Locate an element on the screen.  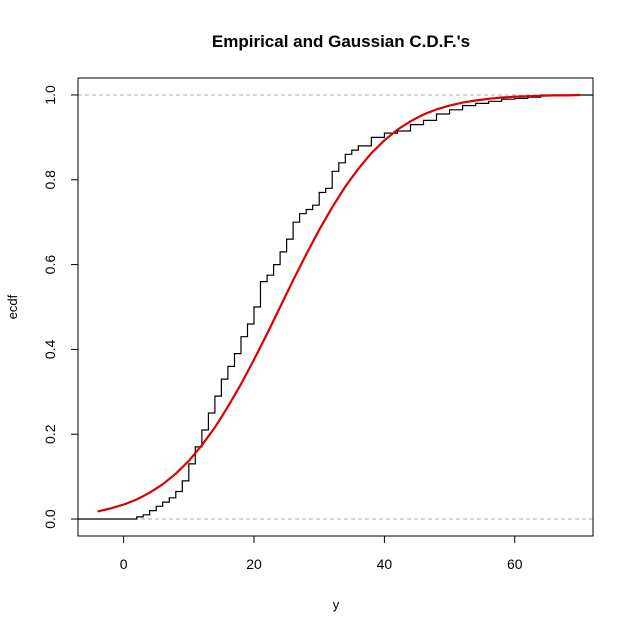
x-axis-label: y is located at coordinates (336, 604).